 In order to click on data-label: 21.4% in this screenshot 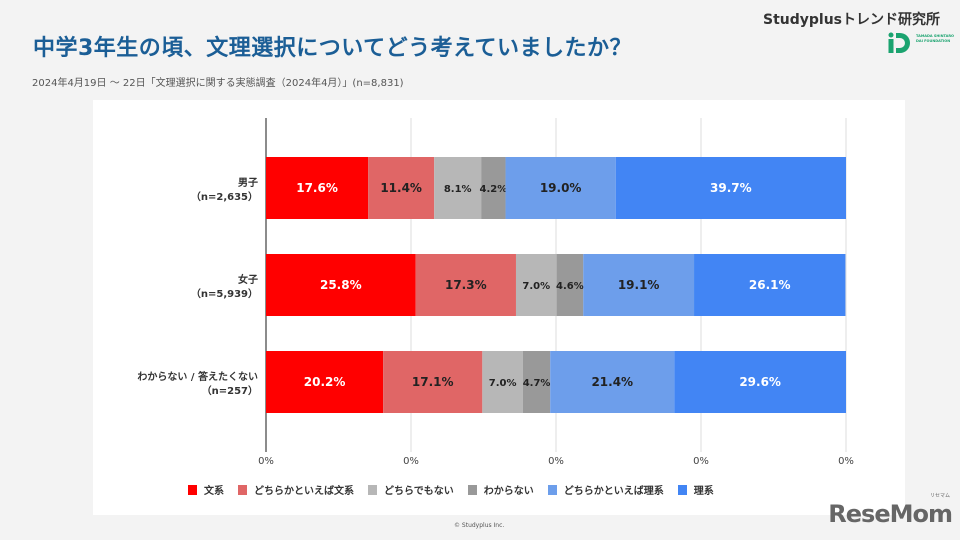, I will do `click(612, 382)`.